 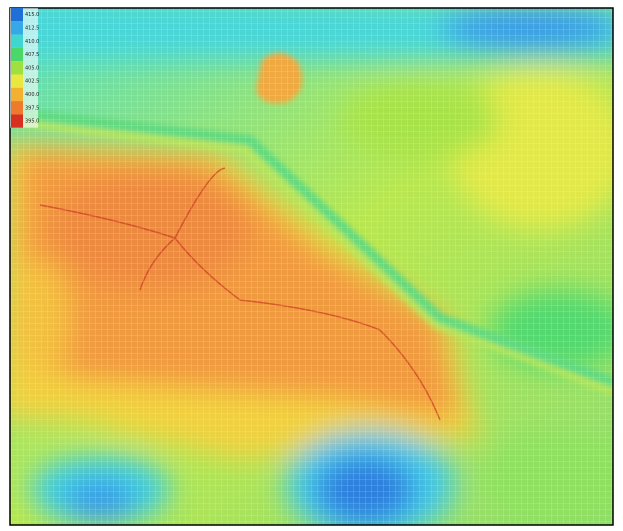 What do you see at coordinates (32, 68) in the screenshot?
I see `legend-label: 405.0` at bounding box center [32, 68].